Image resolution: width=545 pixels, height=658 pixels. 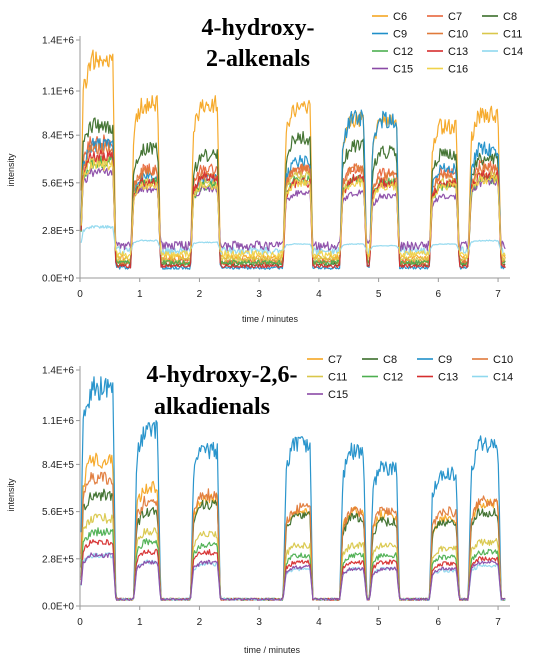 What do you see at coordinates (389, 17) in the screenshot?
I see `legend-item: C6` at bounding box center [389, 17].